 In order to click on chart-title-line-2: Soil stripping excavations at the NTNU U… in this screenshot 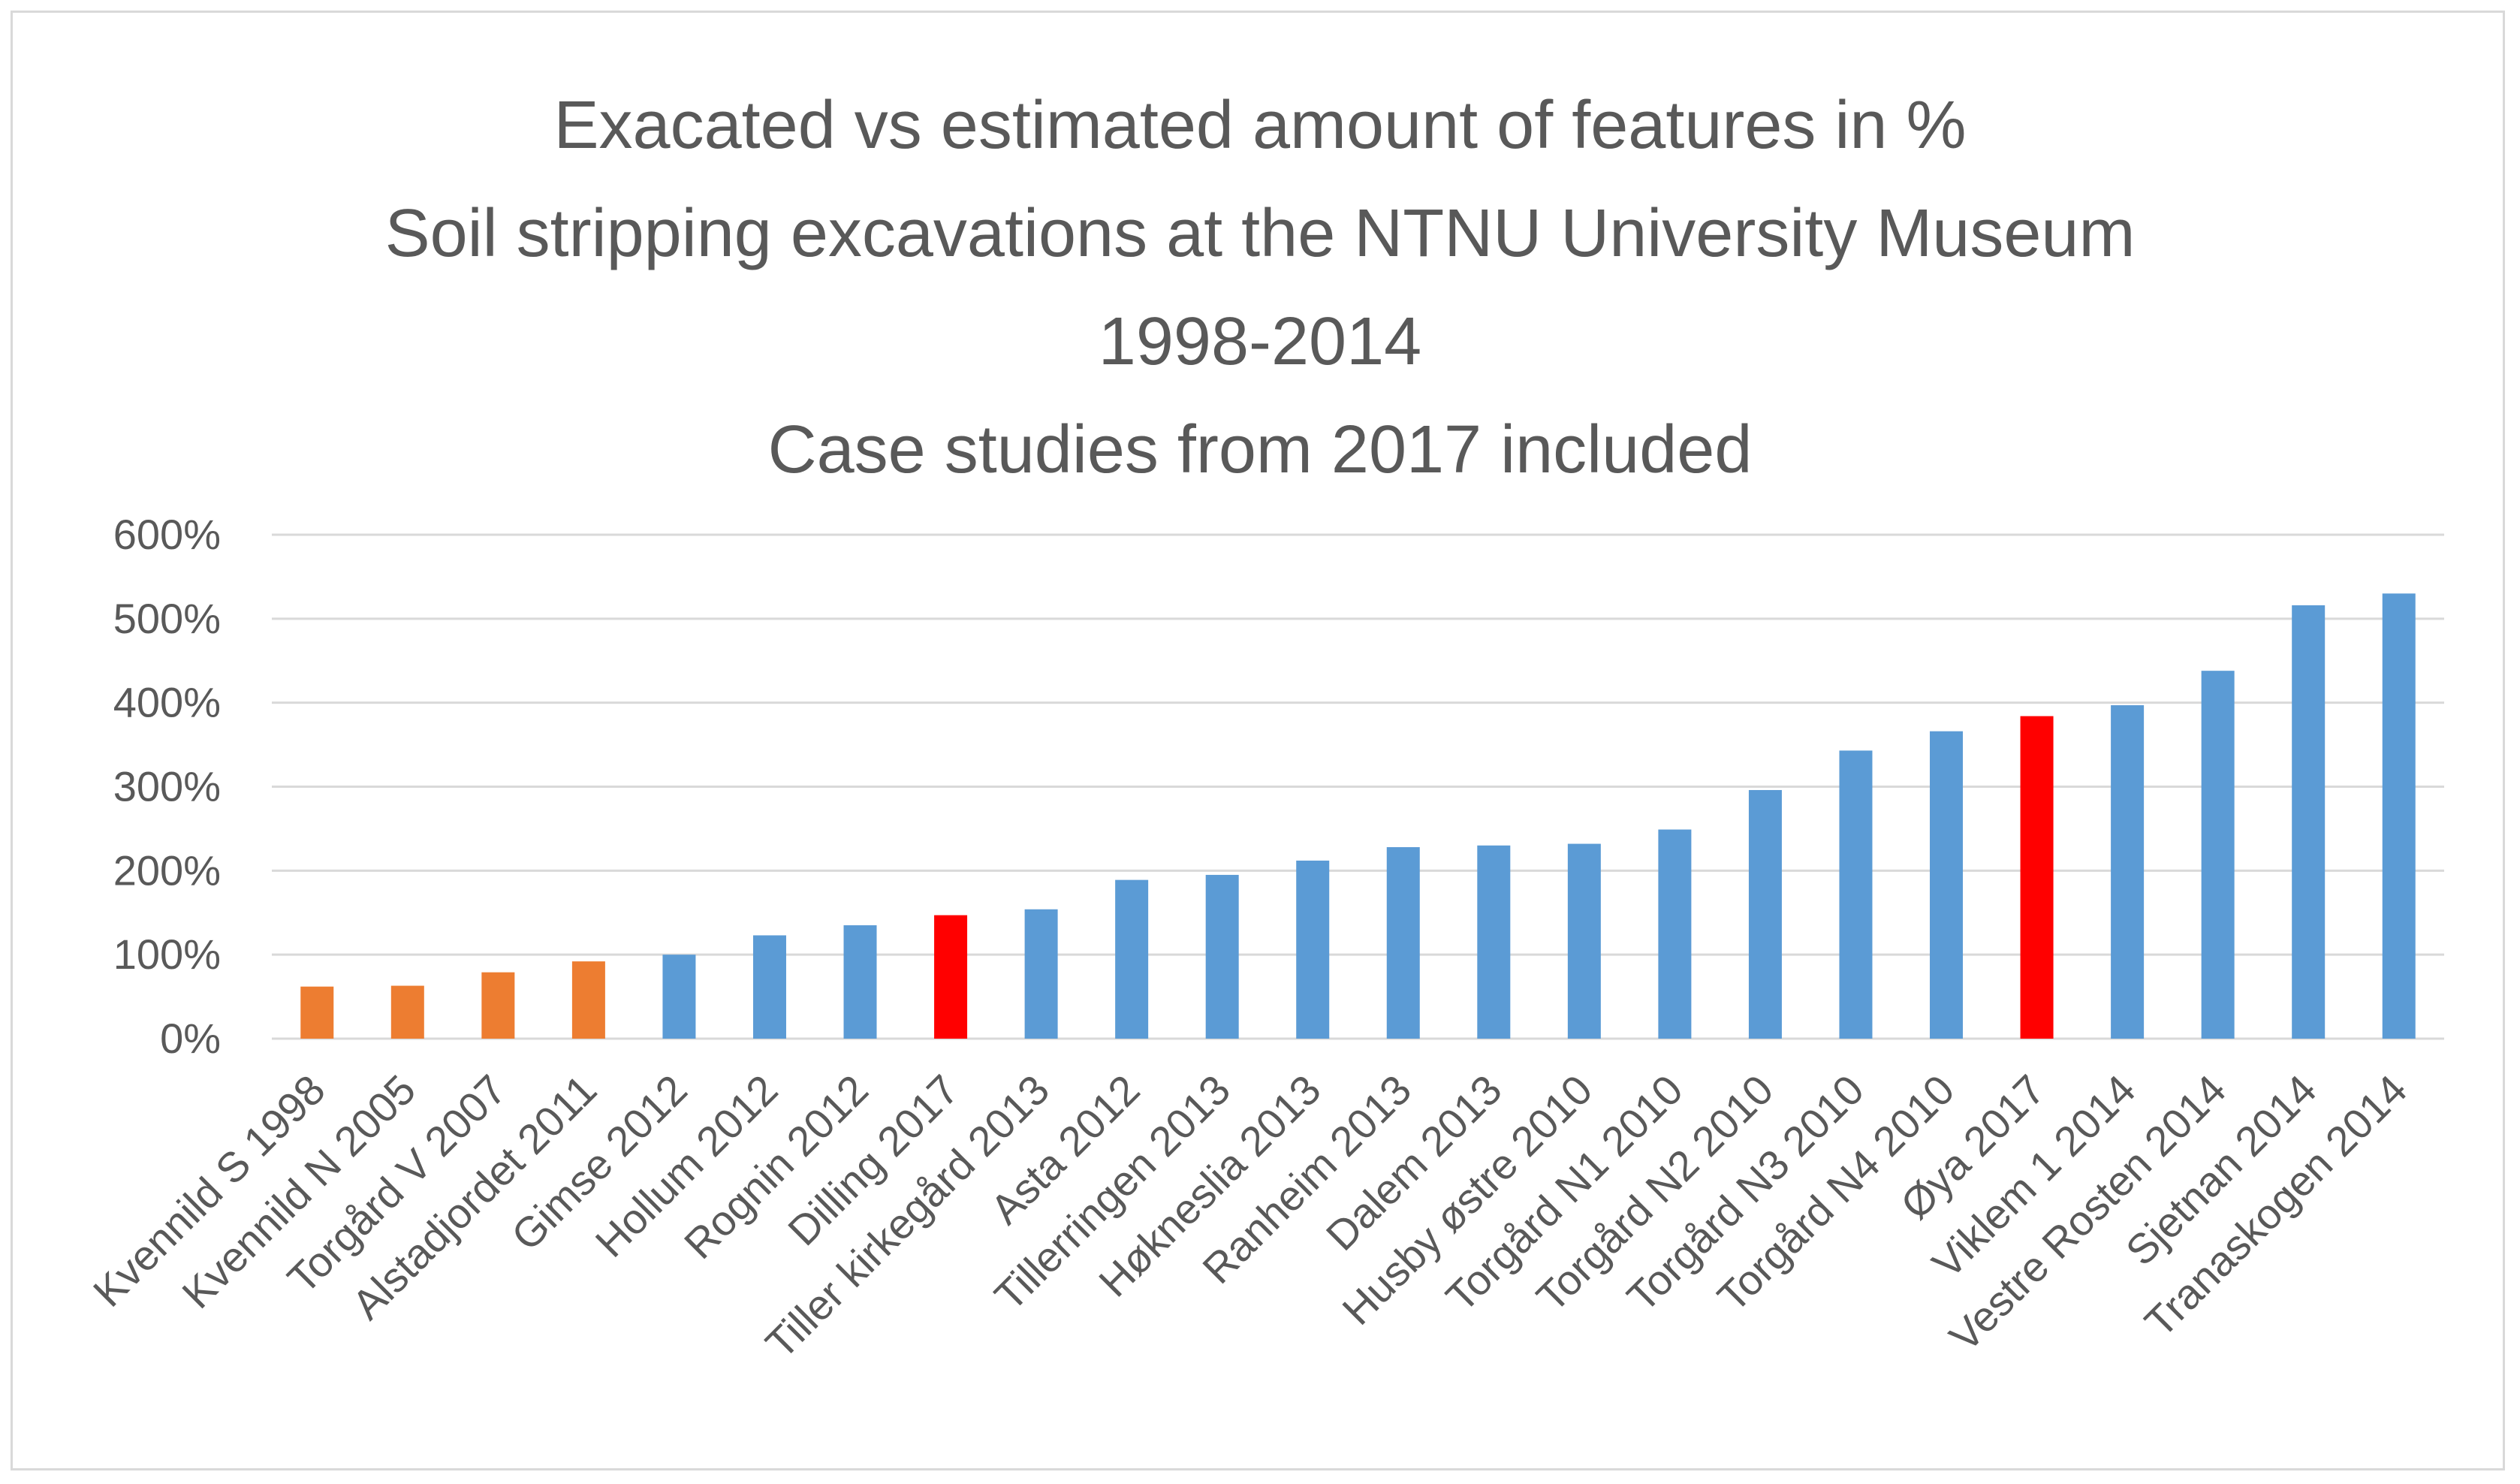, I will do `click(1260, 233)`.